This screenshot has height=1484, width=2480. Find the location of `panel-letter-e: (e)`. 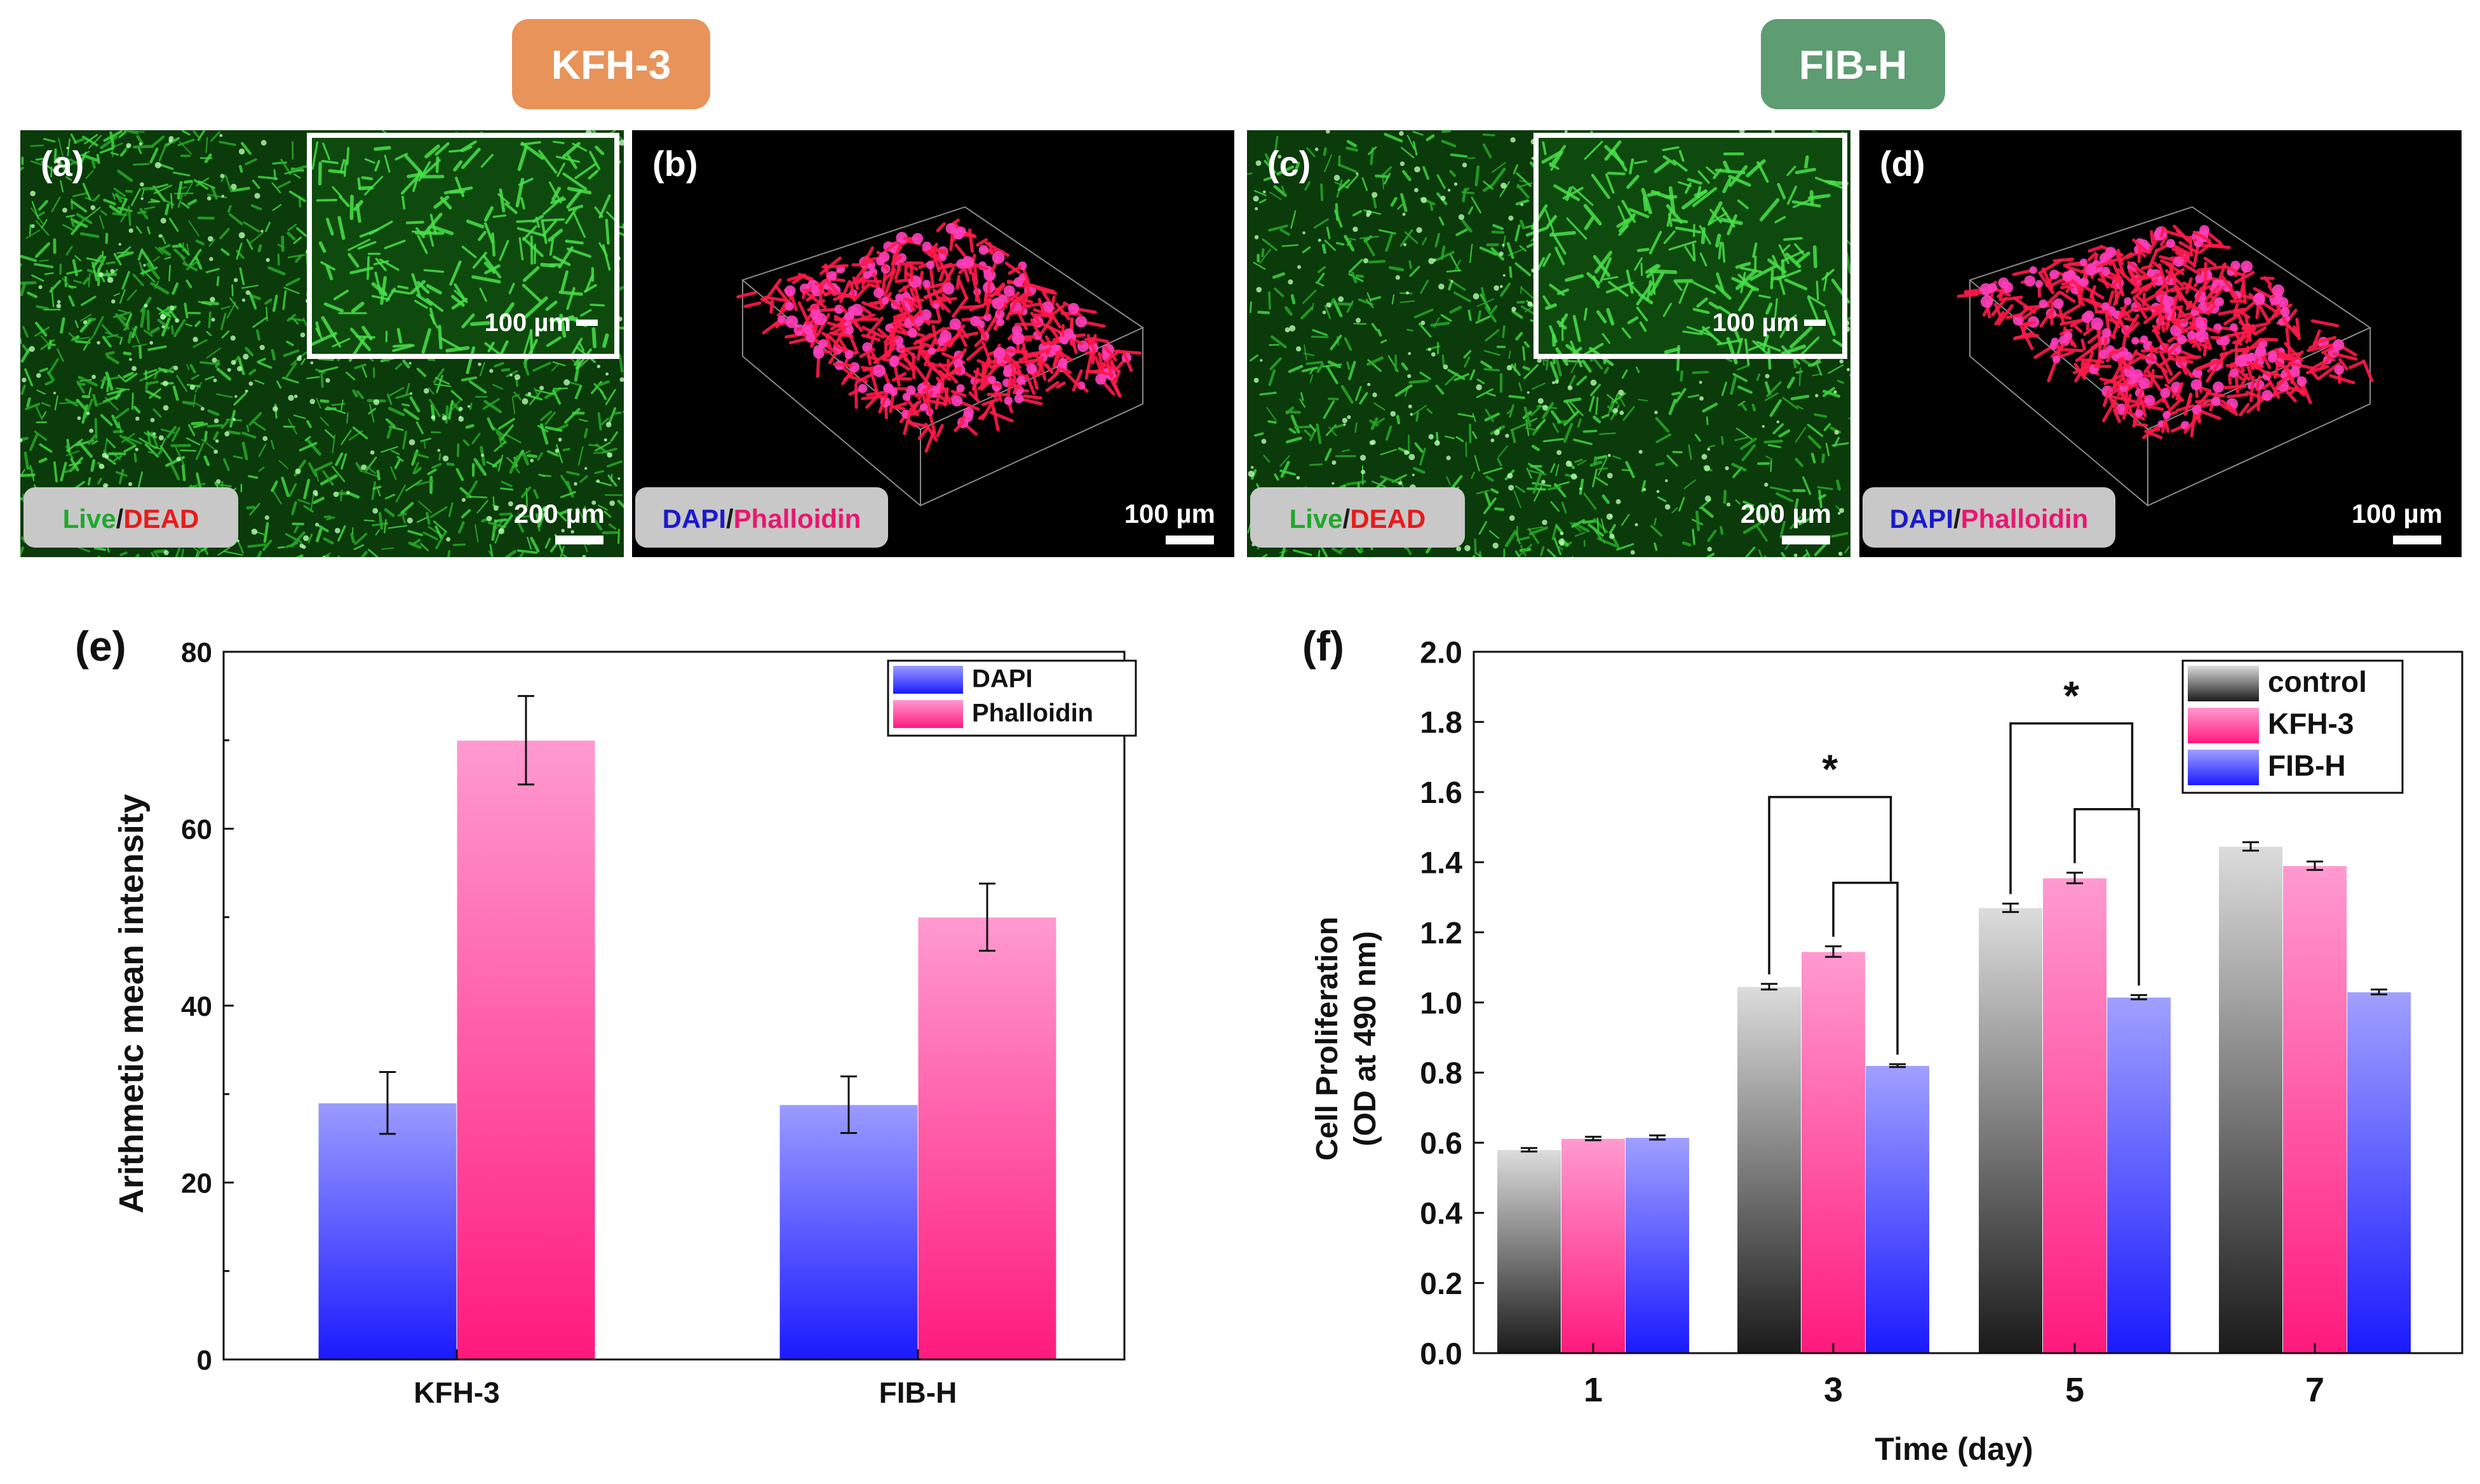

panel-letter-e: (e) is located at coordinates (100, 646).